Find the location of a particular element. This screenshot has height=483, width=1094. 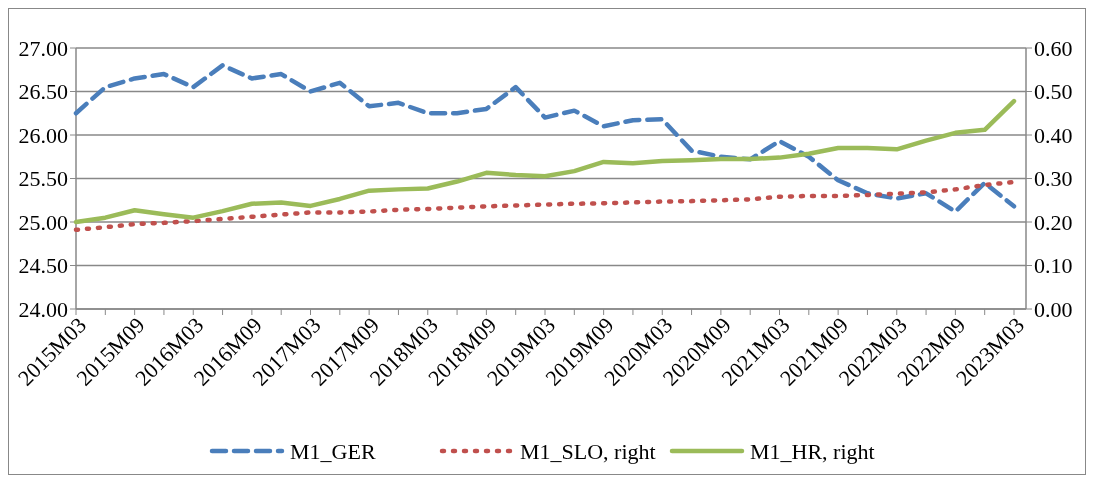

legend-label: M1_HR, right is located at coordinates (812, 451).